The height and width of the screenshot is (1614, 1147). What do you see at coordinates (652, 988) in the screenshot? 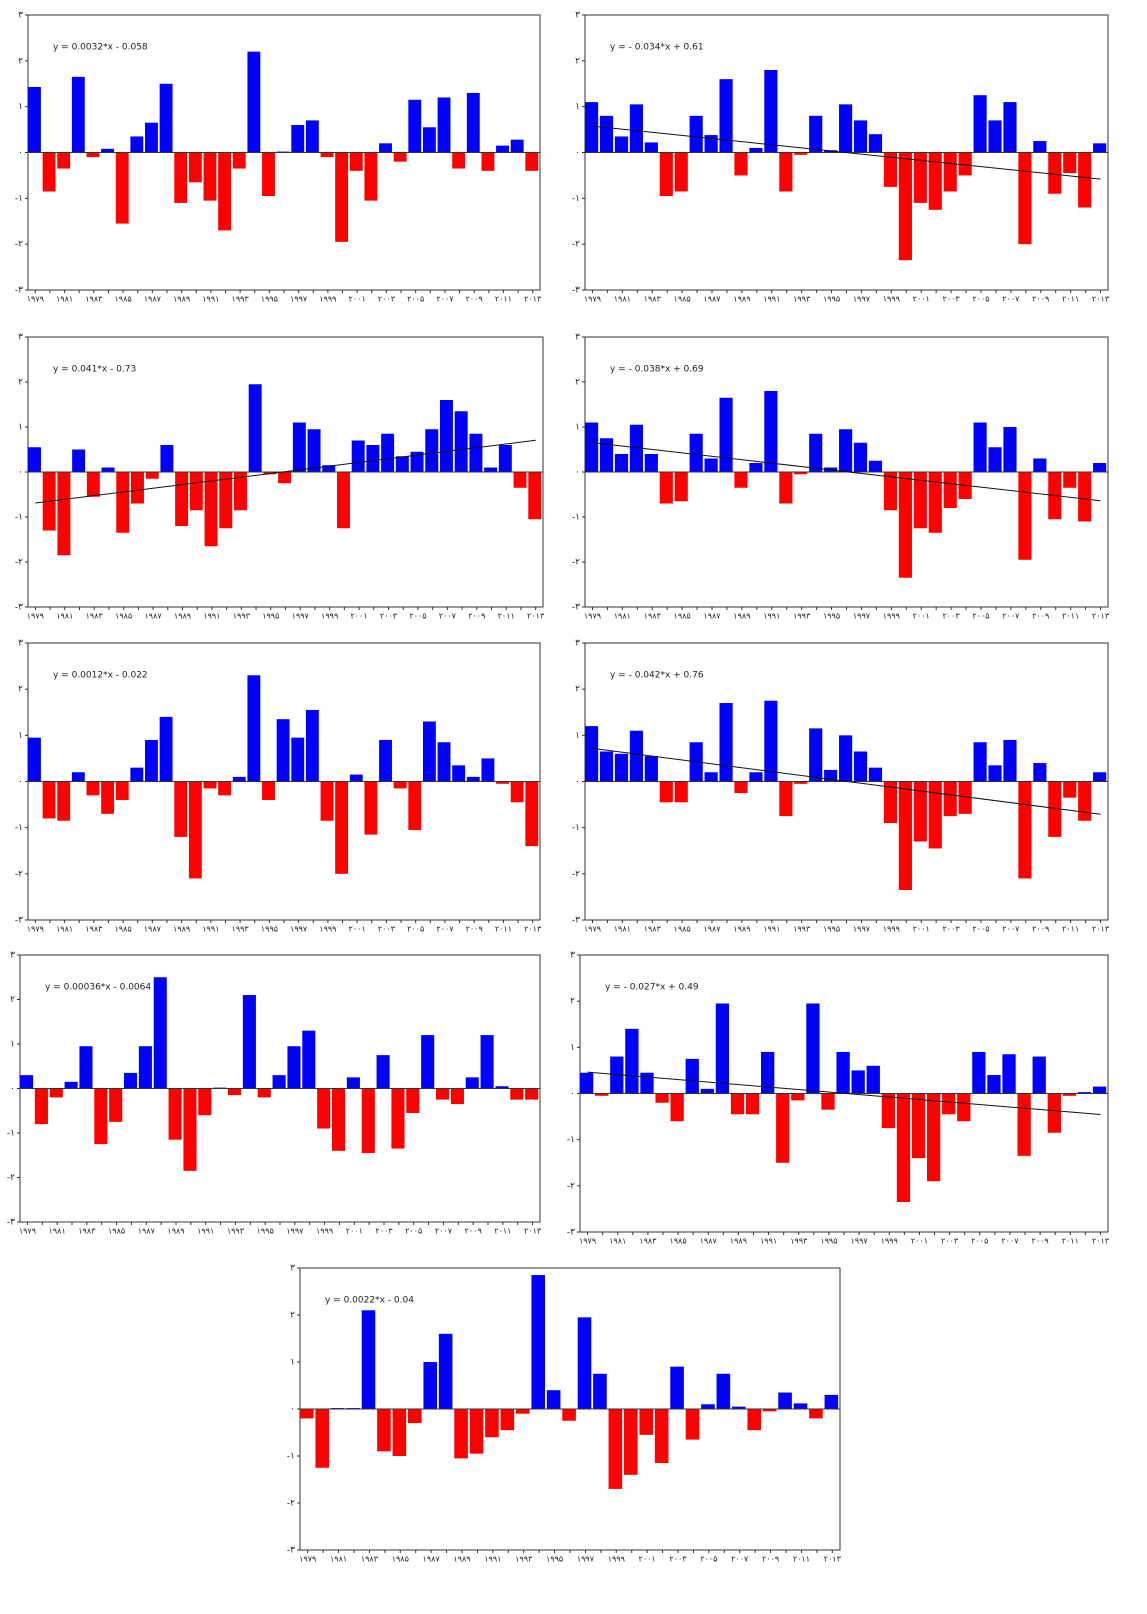
I see `trend-equation: y = - 0.027*x + 0.49` at bounding box center [652, 988].